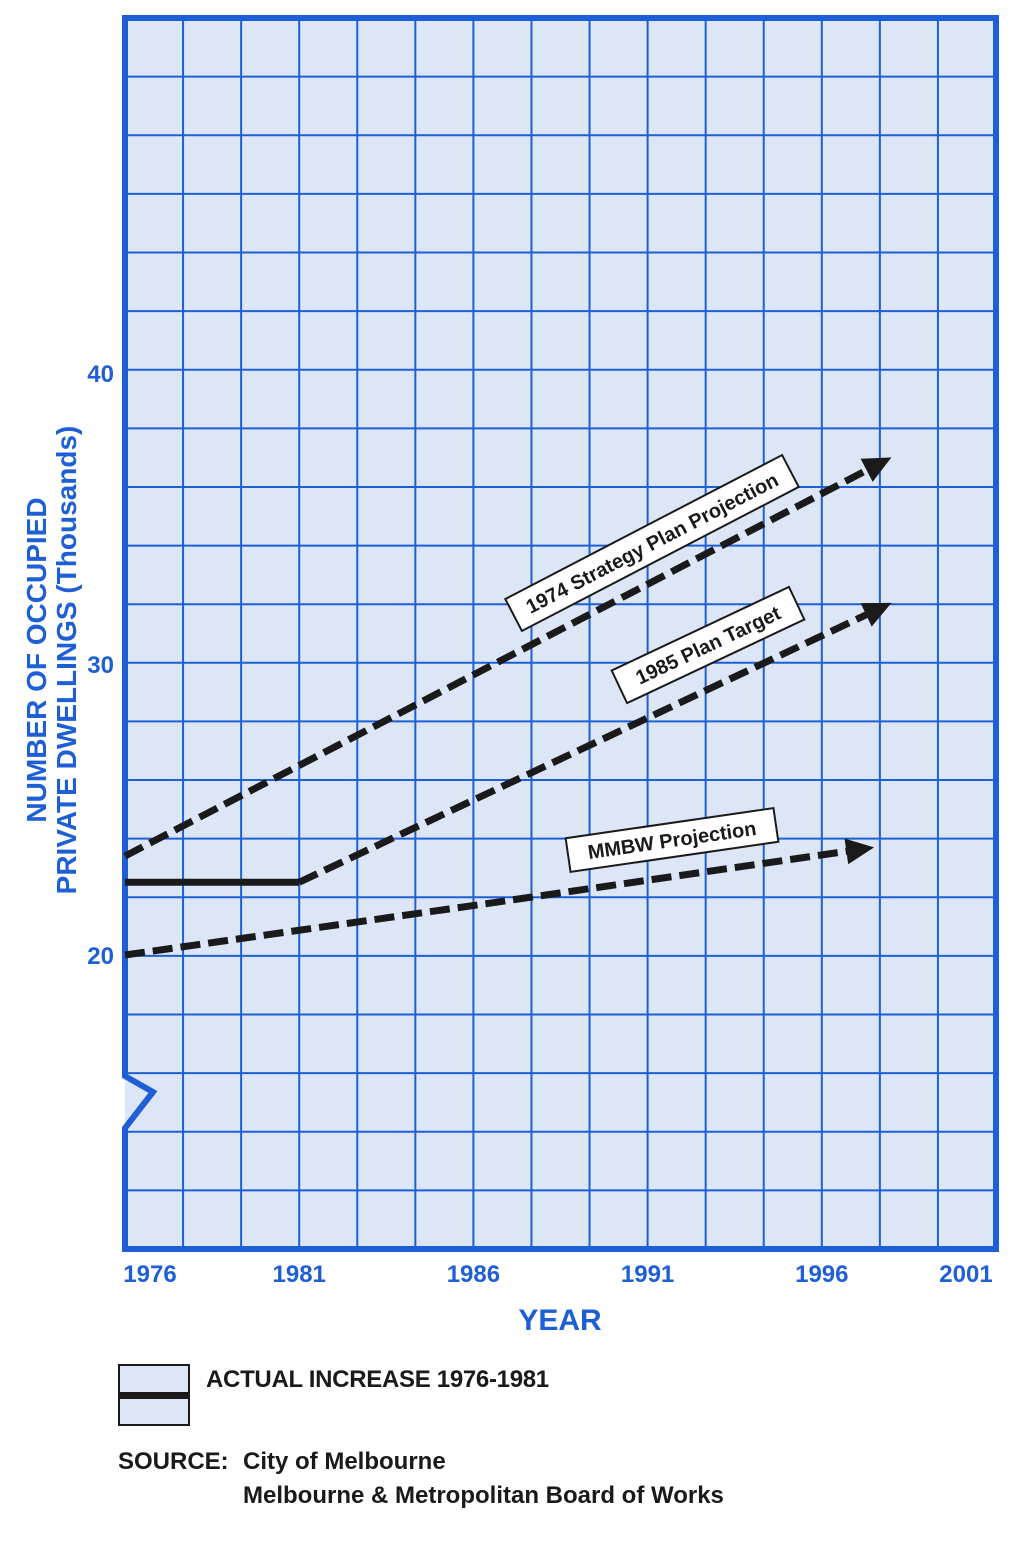  Describe the element at coordinates (299, 1274) in the screenshot. I see `x-tick-label: 1981` at that location.